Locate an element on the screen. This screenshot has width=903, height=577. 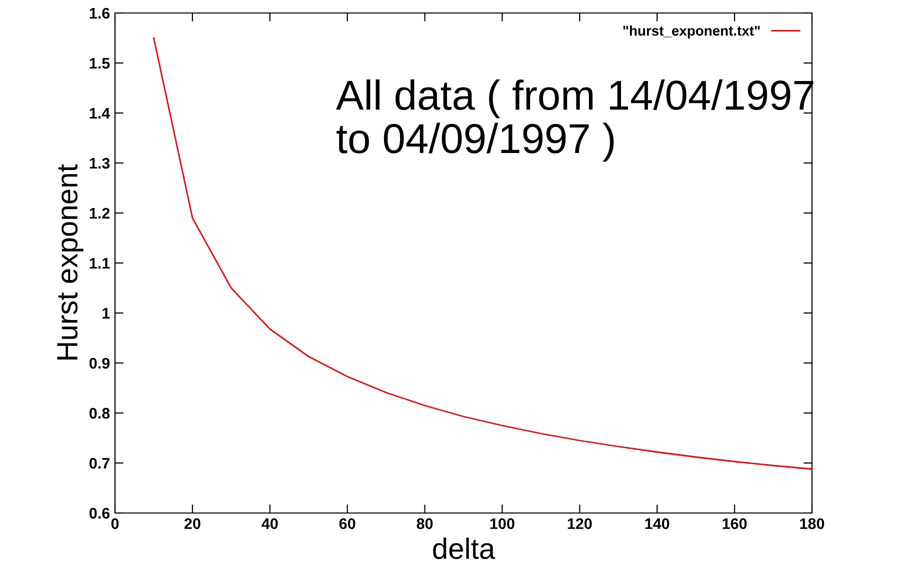
y-tick-label: 0.6 is located at coordinates (100, 513).